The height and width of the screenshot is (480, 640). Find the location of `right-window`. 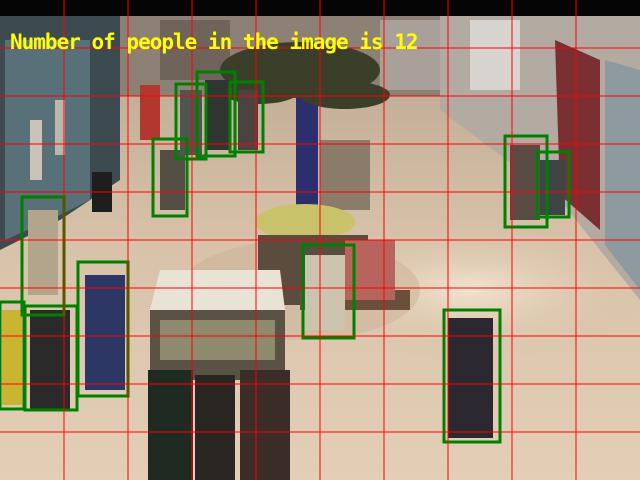

right-window is located at coordinates (622, 175).